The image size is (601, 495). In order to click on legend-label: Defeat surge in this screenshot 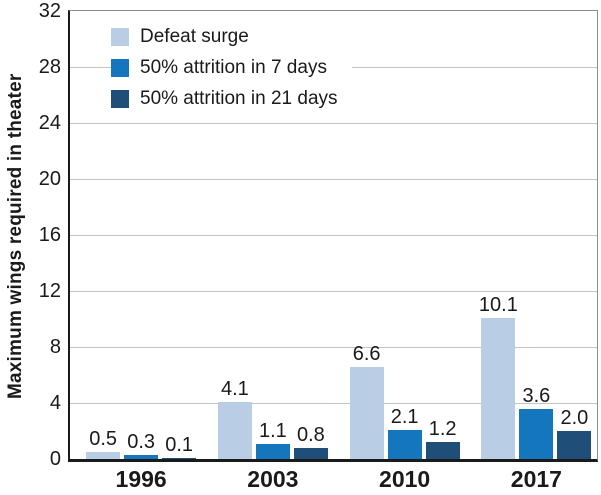, I will do `click(194, 36)`.